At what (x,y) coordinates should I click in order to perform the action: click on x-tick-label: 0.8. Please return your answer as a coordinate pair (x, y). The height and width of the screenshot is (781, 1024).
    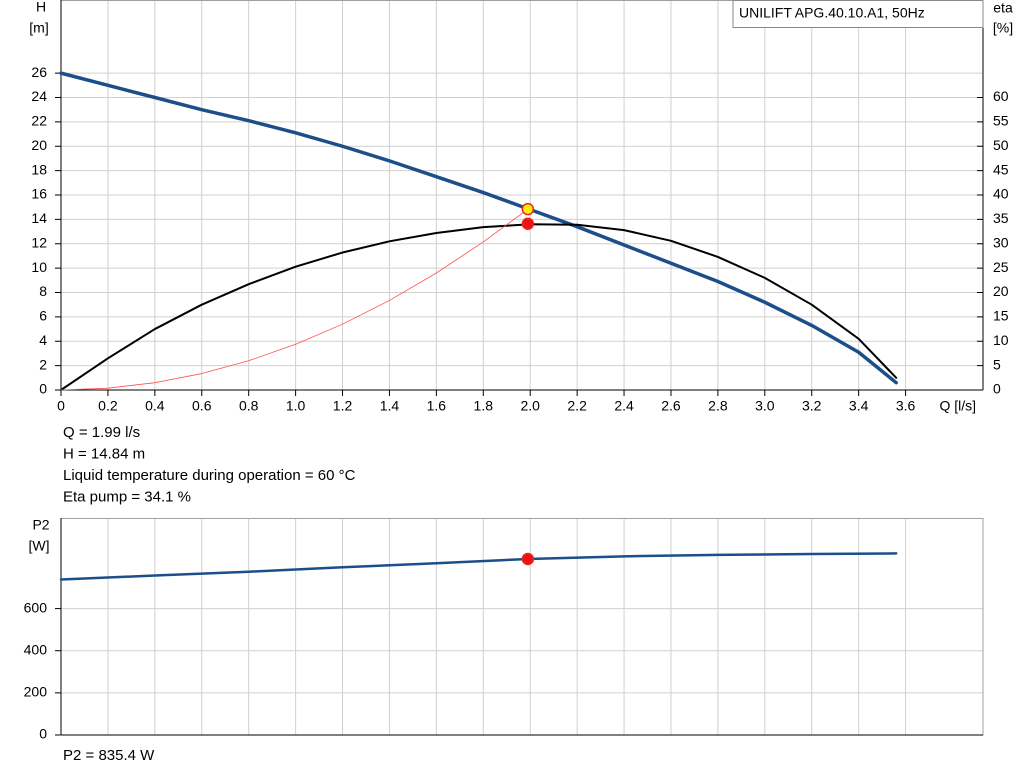
    Looking at the image, I should click on (249, 406).